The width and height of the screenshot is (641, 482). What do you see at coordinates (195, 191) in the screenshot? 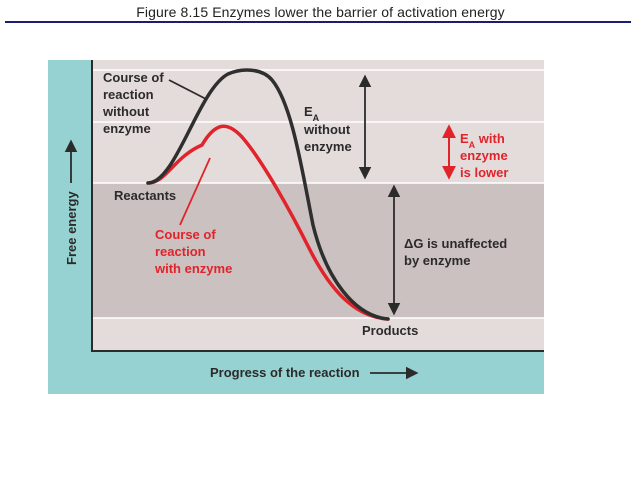
I see `leader-line-with-enzyme` at bounding box center [195, 191].